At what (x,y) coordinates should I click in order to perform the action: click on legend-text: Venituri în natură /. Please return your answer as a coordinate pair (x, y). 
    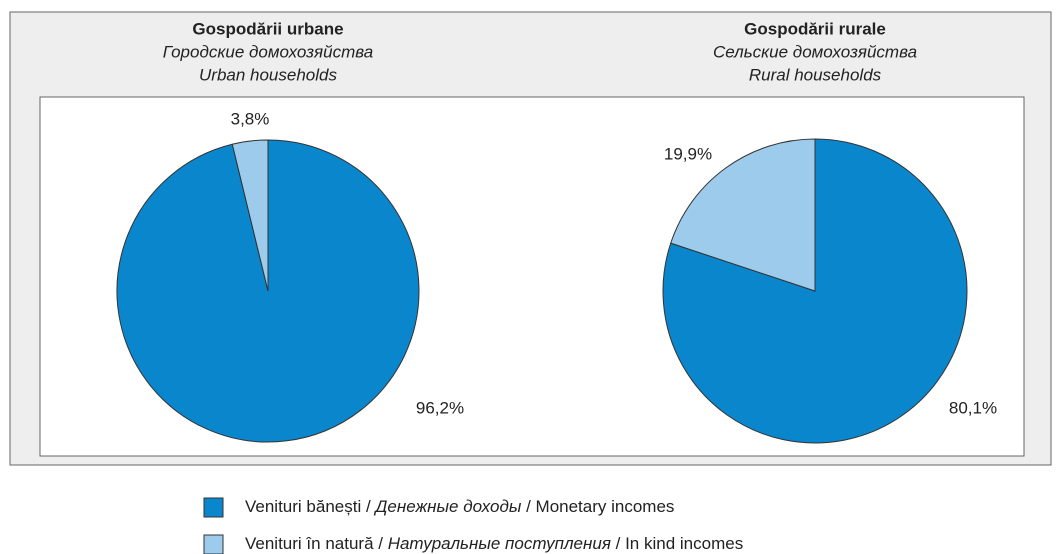
    Looking at the image, I should click on (316, 543).